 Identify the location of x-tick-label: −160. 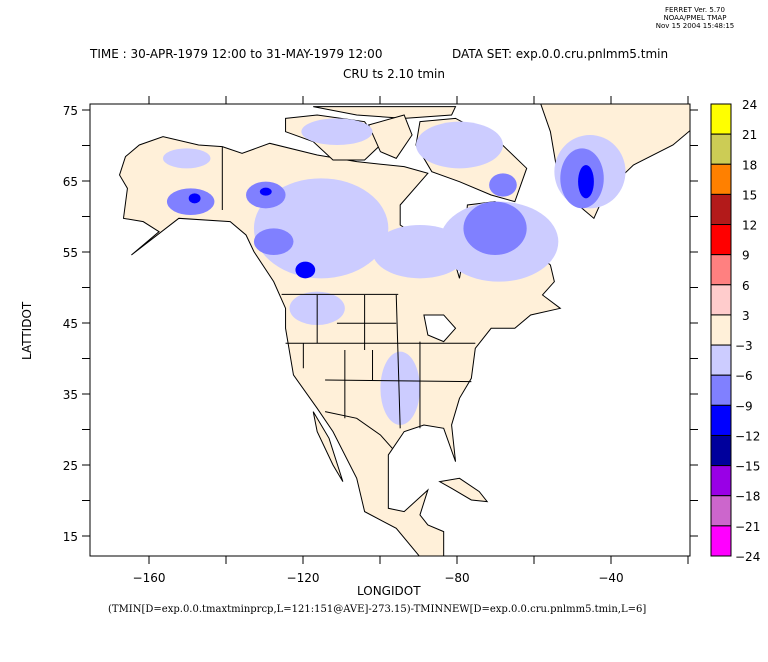
(149, 578).